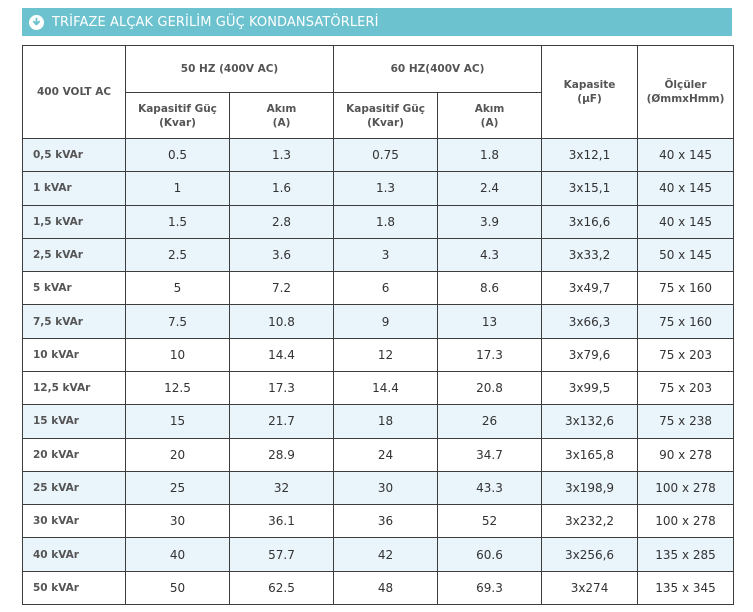  Describe the element at coordinates (378, 288) in the screenshot. I see `table-row: 5 kVAr 5 7.2 6 8.6 3x49,7 75 x 160` at that location.